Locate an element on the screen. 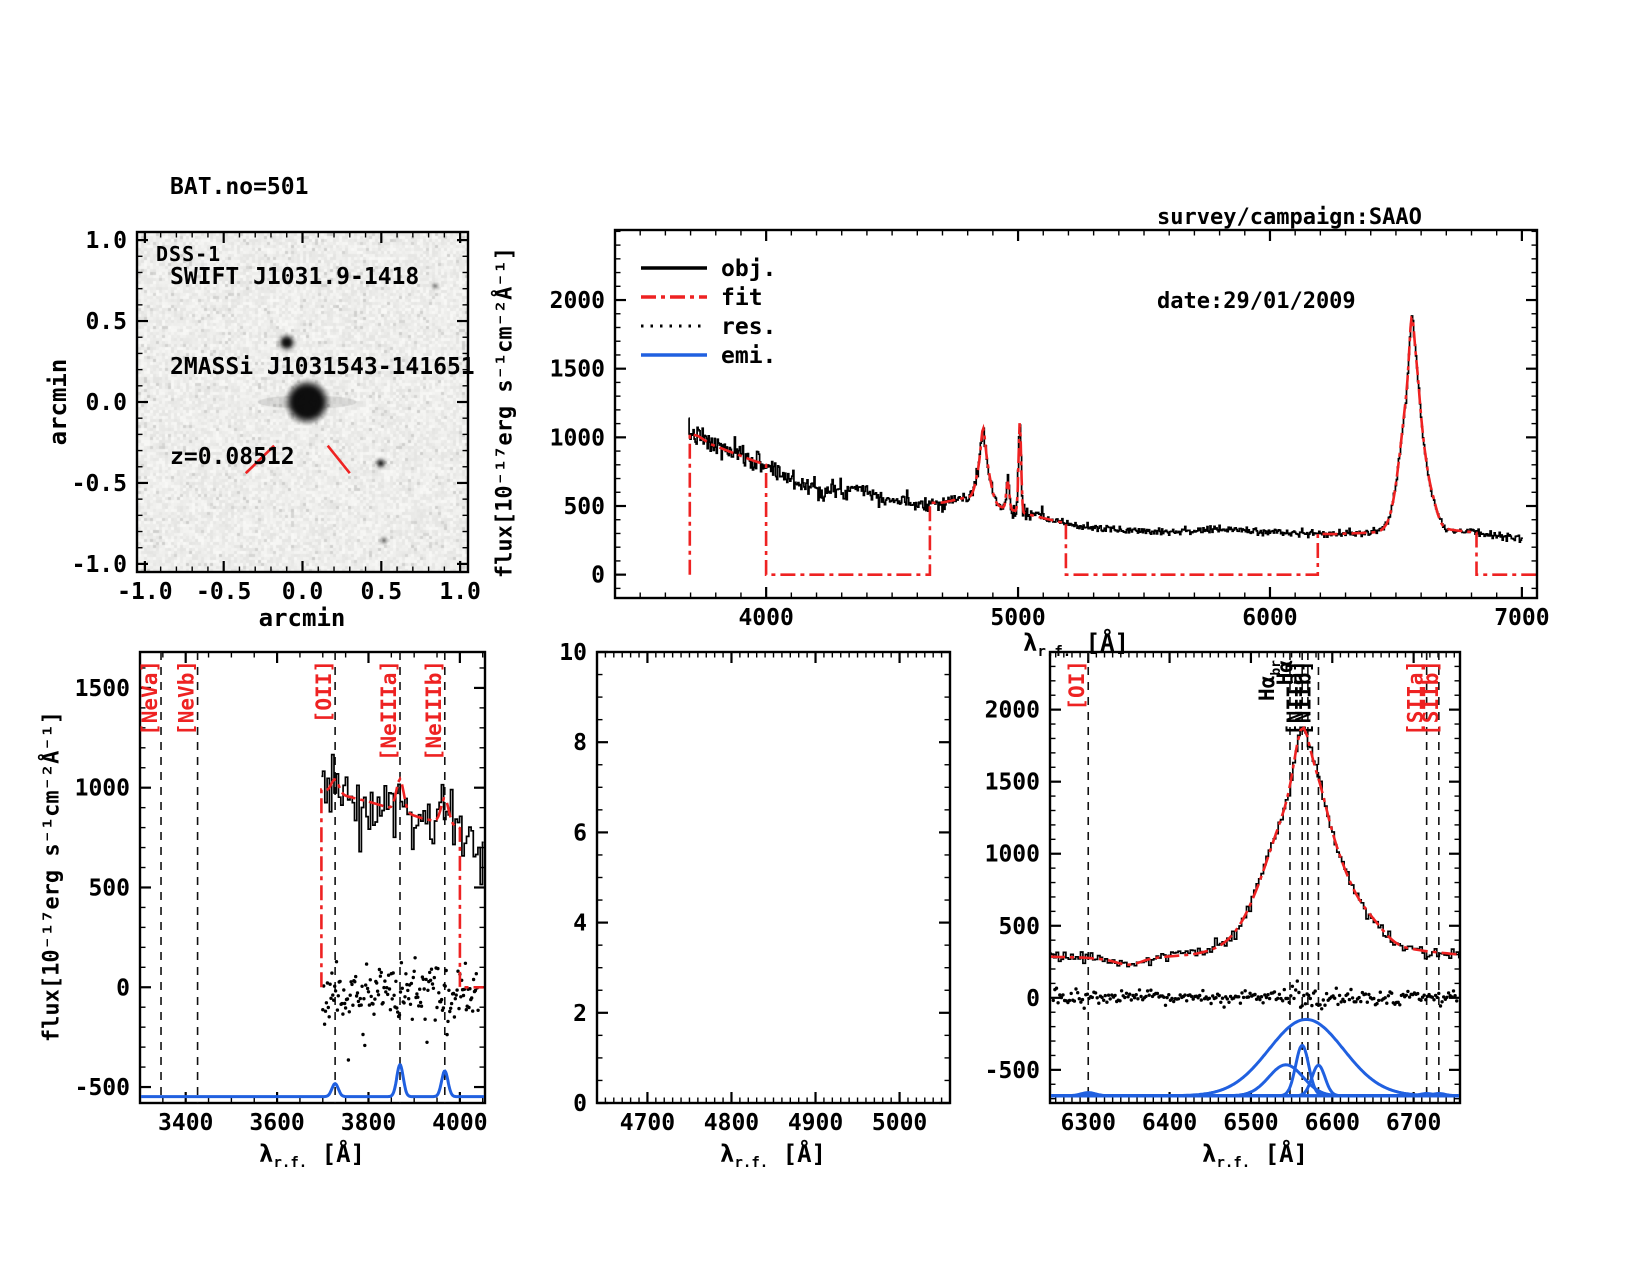 Image resolution: width=1650 pixels, height=1275 pixels. br-axes: 6300 6400 6500 6600 6700 -500 0 500 1000 1500 2000 is located at coordinates (1223, 893).